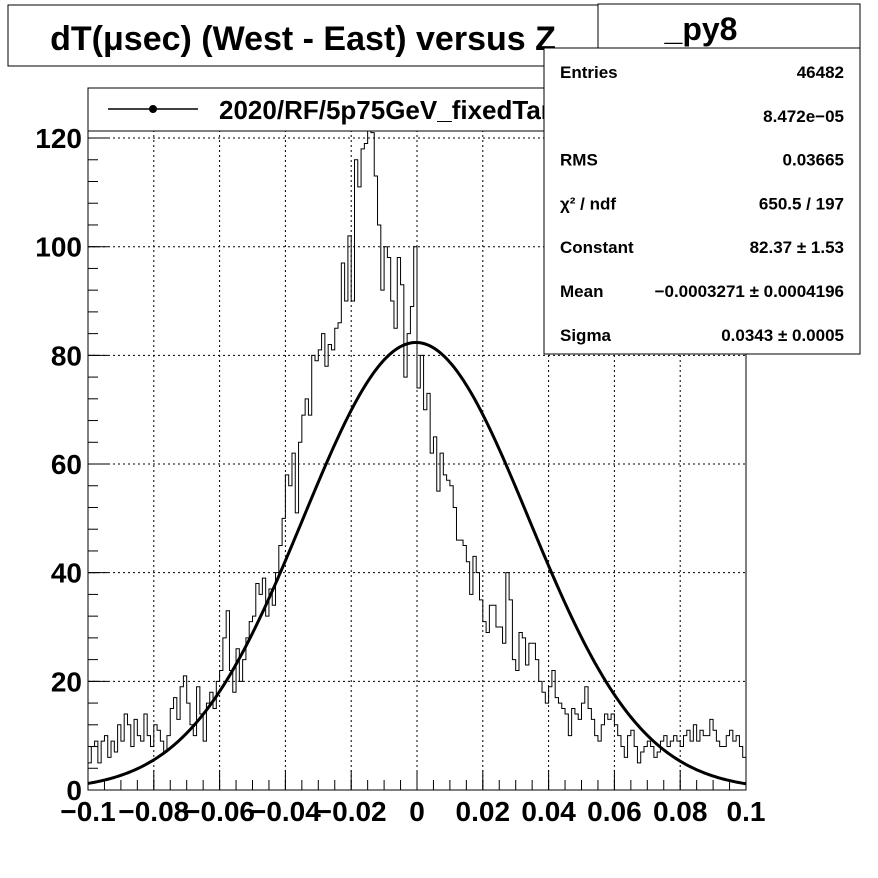 This screenshot has height=878, width=878. Describe the element at coordinates (680, 811) in the screenshot. I see `x-tick-label: 0.08` at that location.